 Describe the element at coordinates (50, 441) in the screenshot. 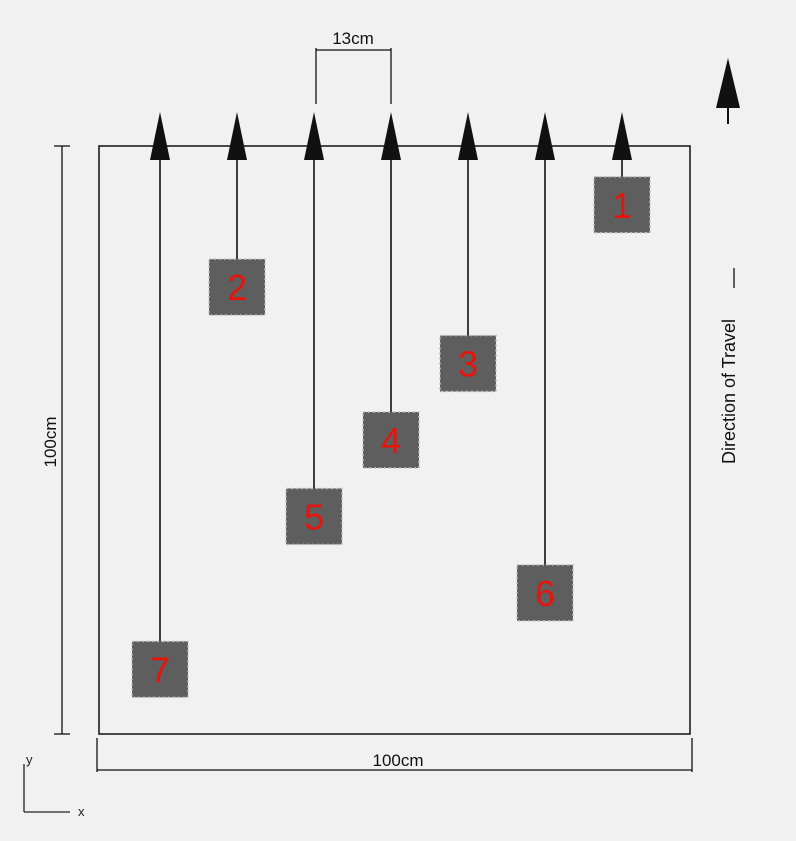

I see `height-dimension-label: 100cm` at that location.